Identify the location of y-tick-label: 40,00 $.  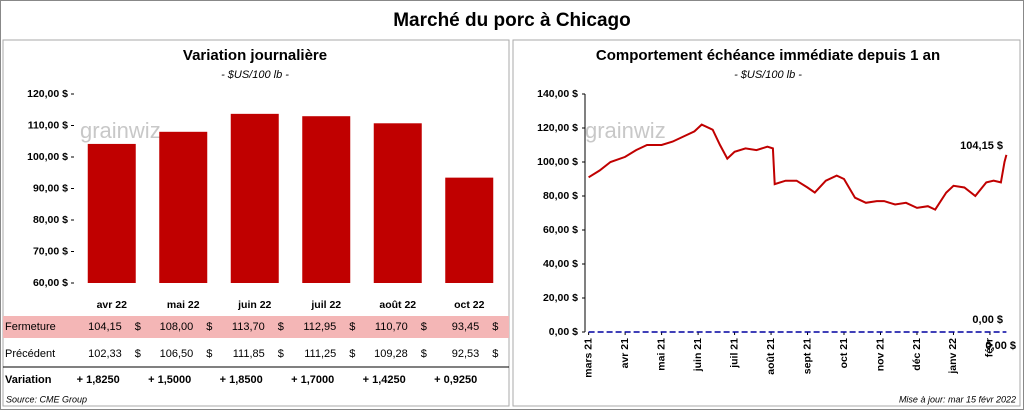
(560, 264).